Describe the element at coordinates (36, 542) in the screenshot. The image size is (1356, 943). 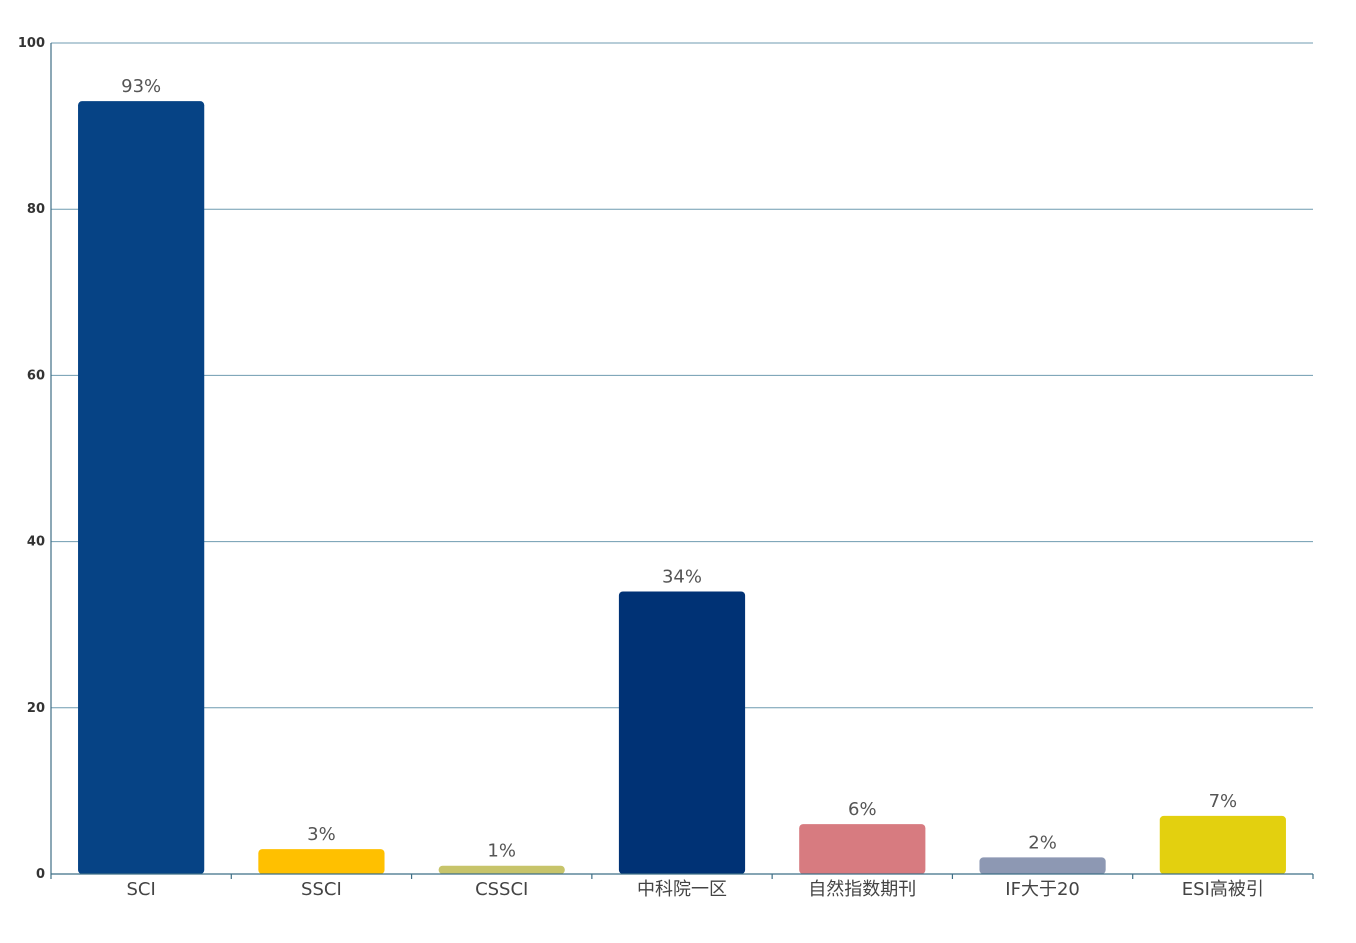
I see `y-tick-label: 40` at that location.